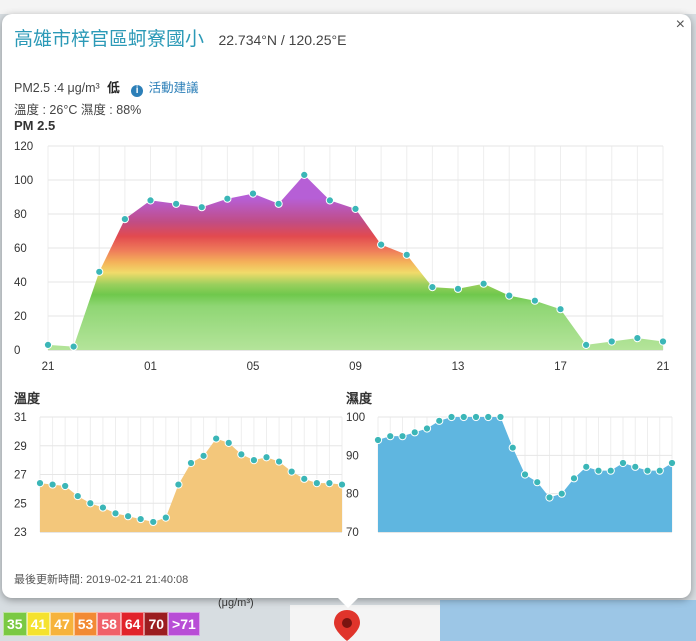 Image resolution: width=696 pixels, height=641 pixels. I want to click on temp-chart-title: 溫度, so click(27, 398).